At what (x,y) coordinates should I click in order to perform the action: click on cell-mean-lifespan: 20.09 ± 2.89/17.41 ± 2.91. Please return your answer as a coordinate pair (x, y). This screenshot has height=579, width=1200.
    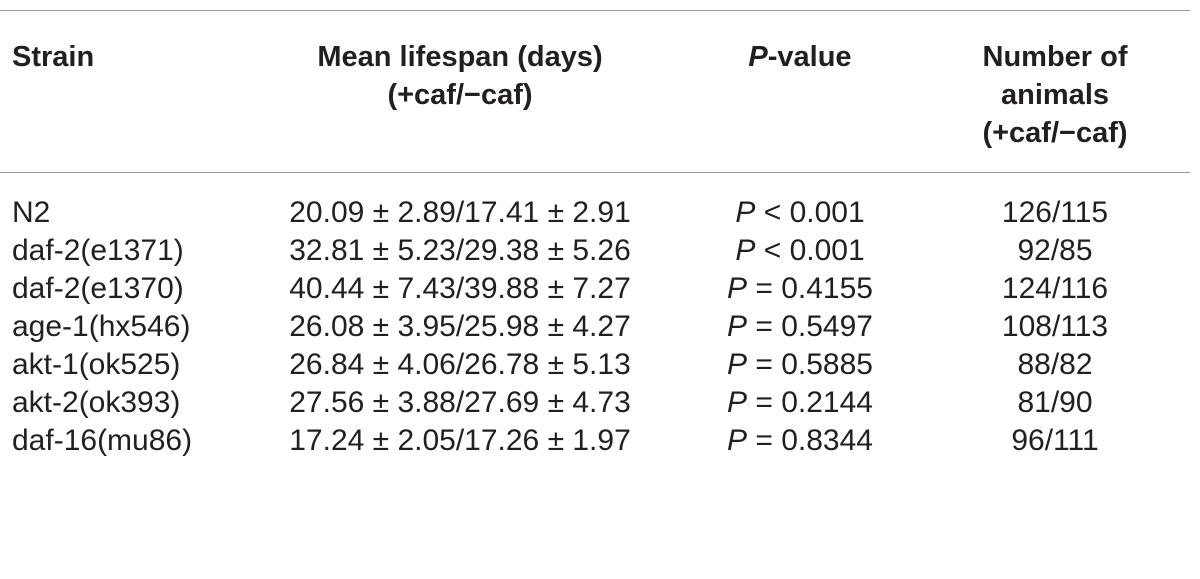
    Looking at the image, I should click on (460, 212).